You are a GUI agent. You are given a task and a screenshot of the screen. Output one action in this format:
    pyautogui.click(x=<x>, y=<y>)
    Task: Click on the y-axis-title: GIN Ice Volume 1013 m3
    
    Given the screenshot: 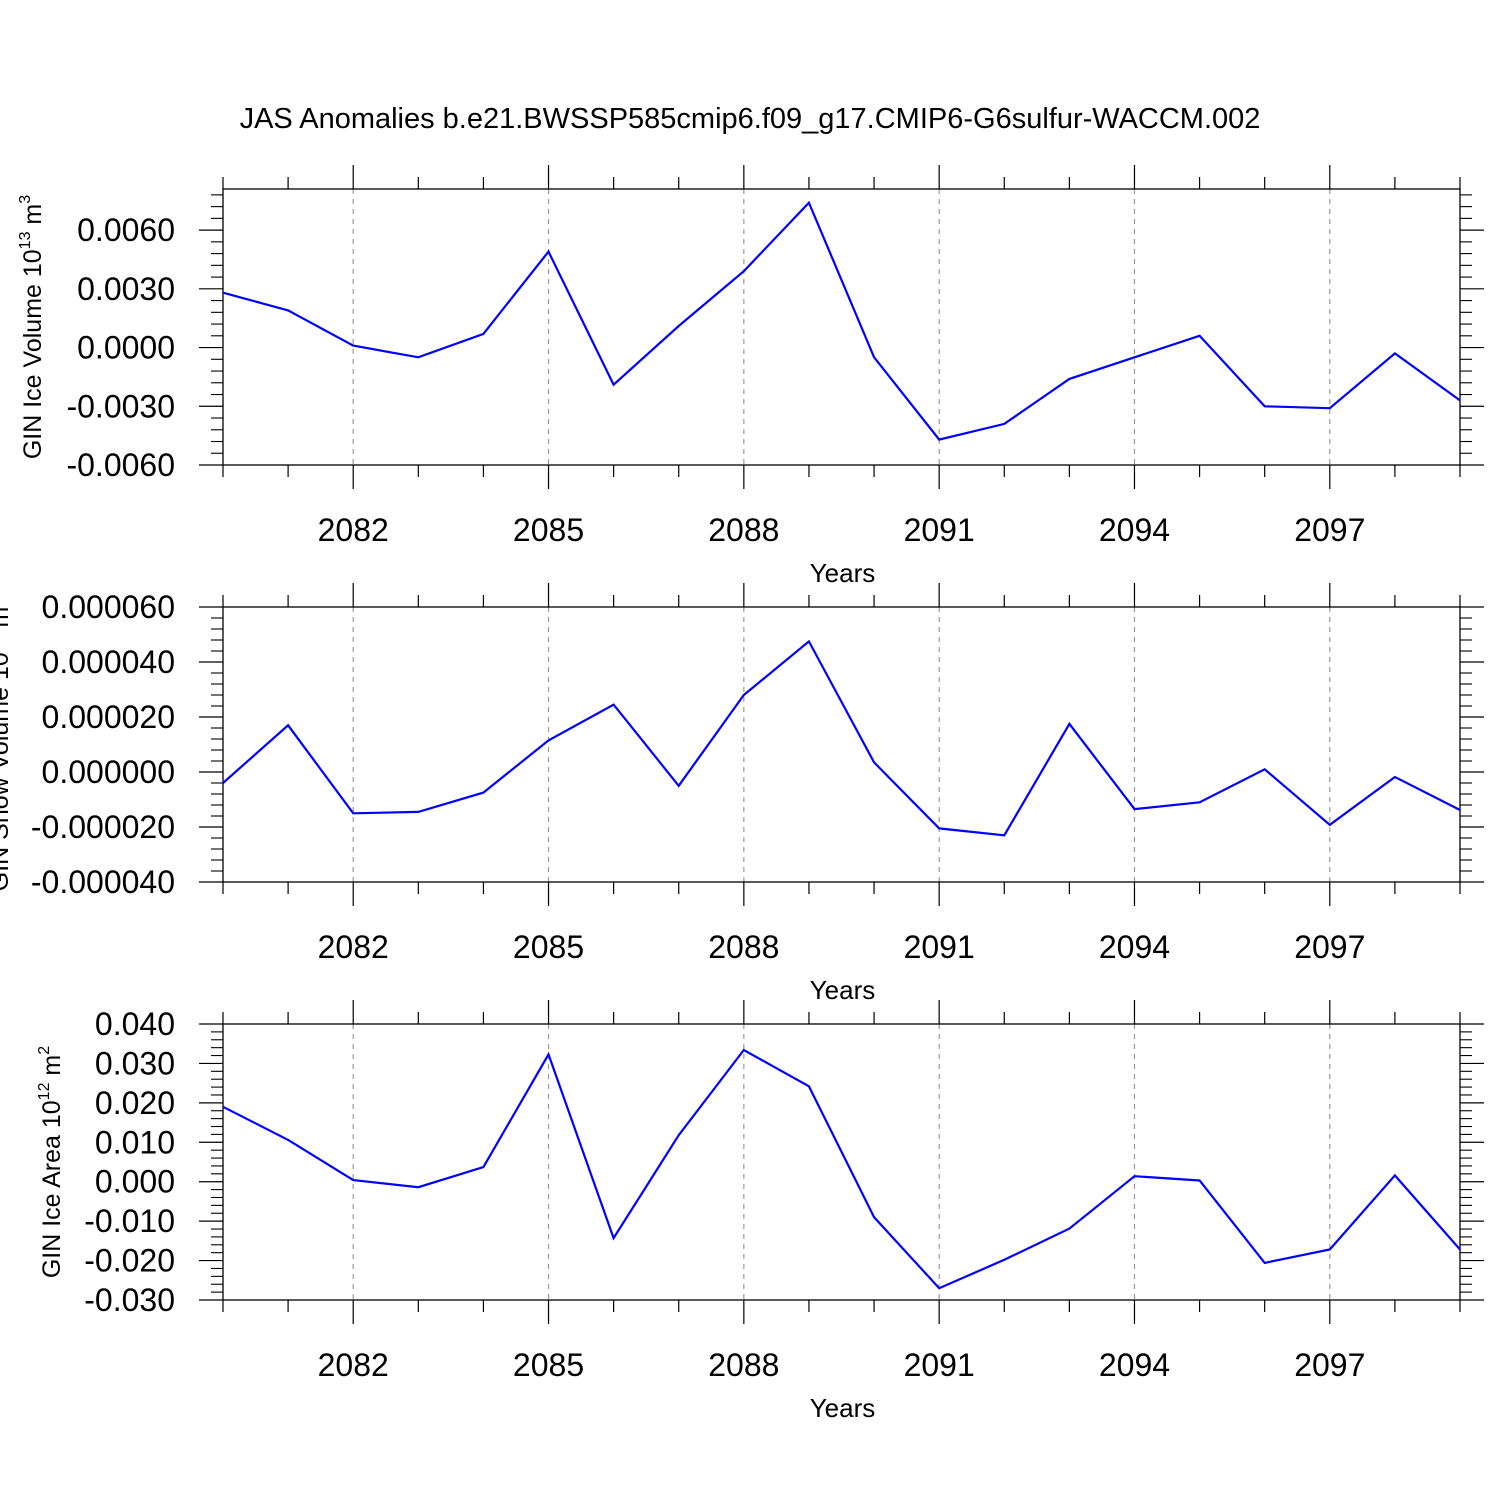 What is the action you would take?
    pyautogui.click(x=32, y=327)
    